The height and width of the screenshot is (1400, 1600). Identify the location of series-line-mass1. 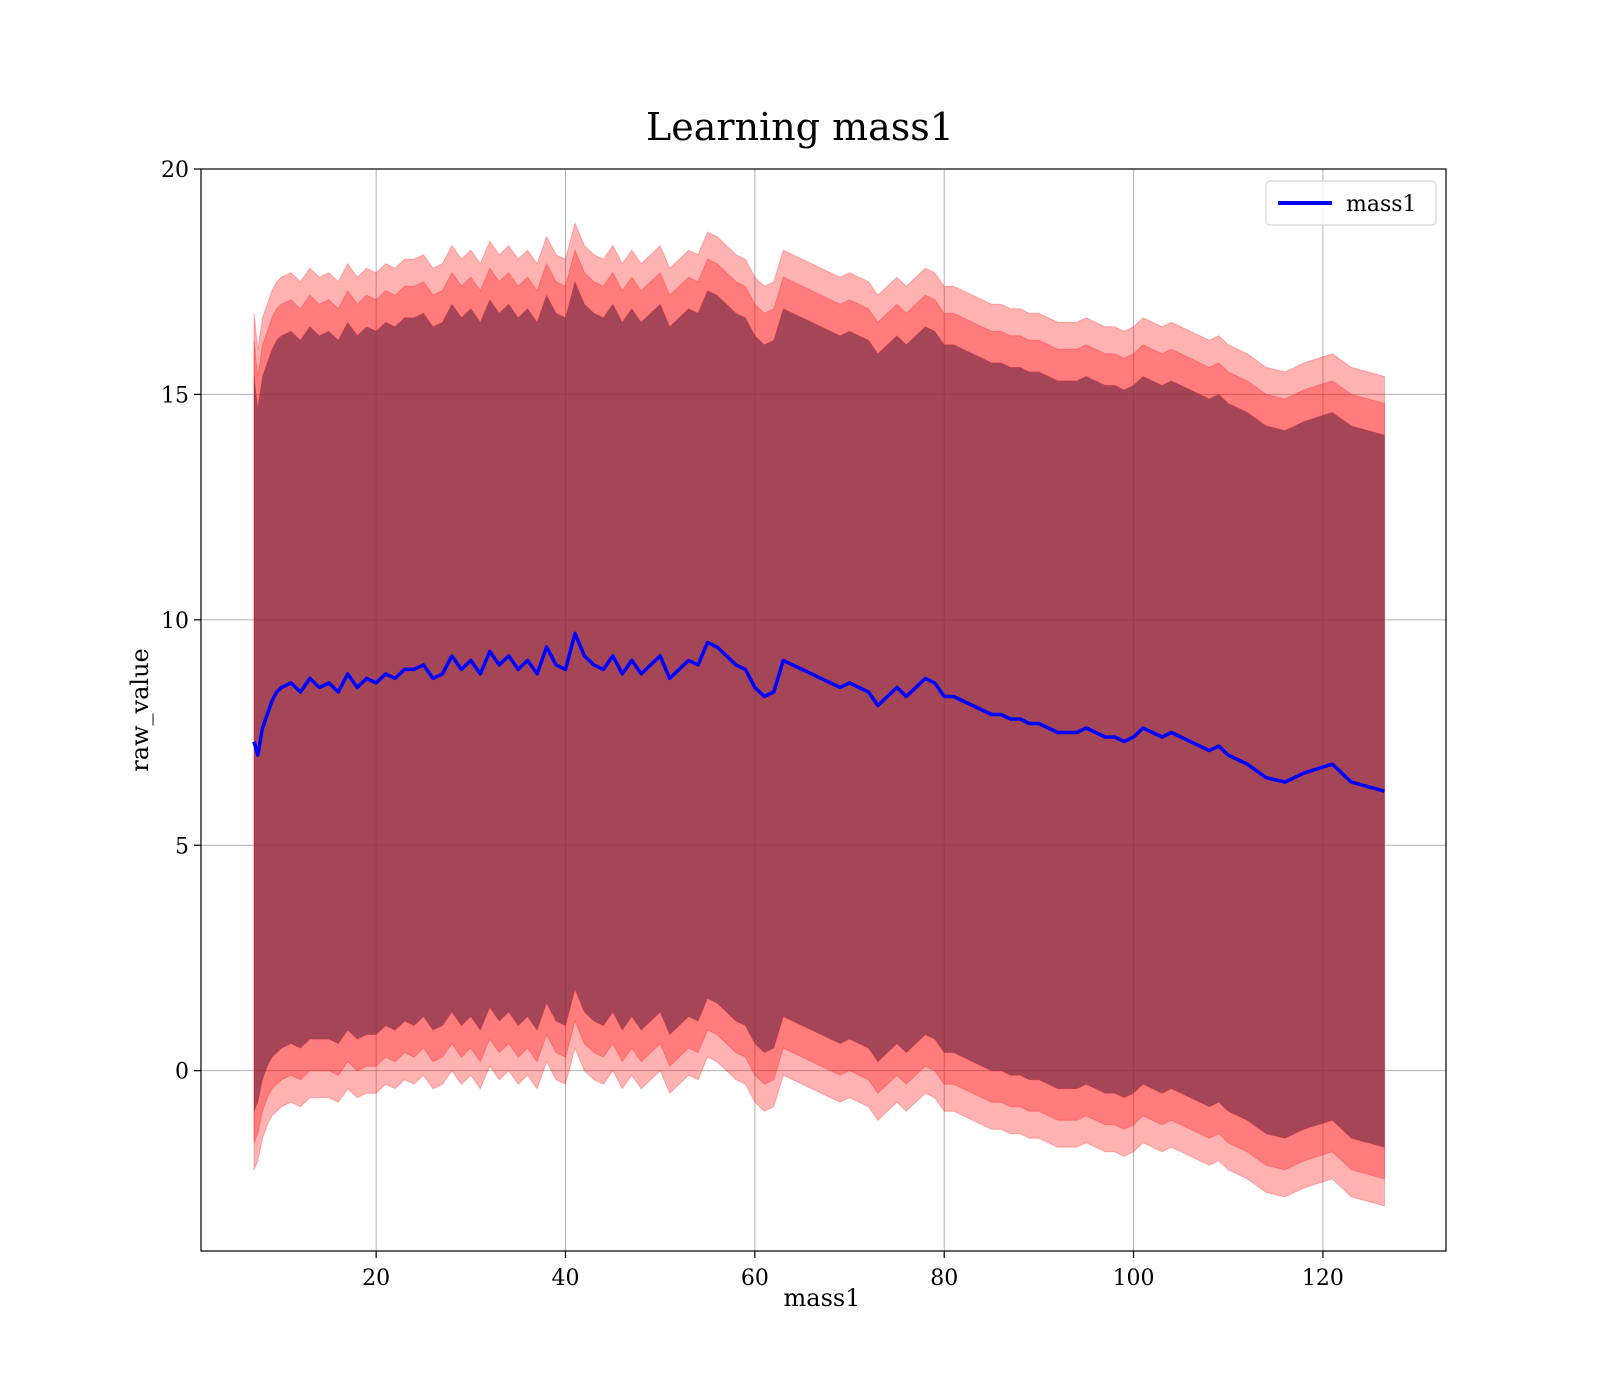
(818, 712).